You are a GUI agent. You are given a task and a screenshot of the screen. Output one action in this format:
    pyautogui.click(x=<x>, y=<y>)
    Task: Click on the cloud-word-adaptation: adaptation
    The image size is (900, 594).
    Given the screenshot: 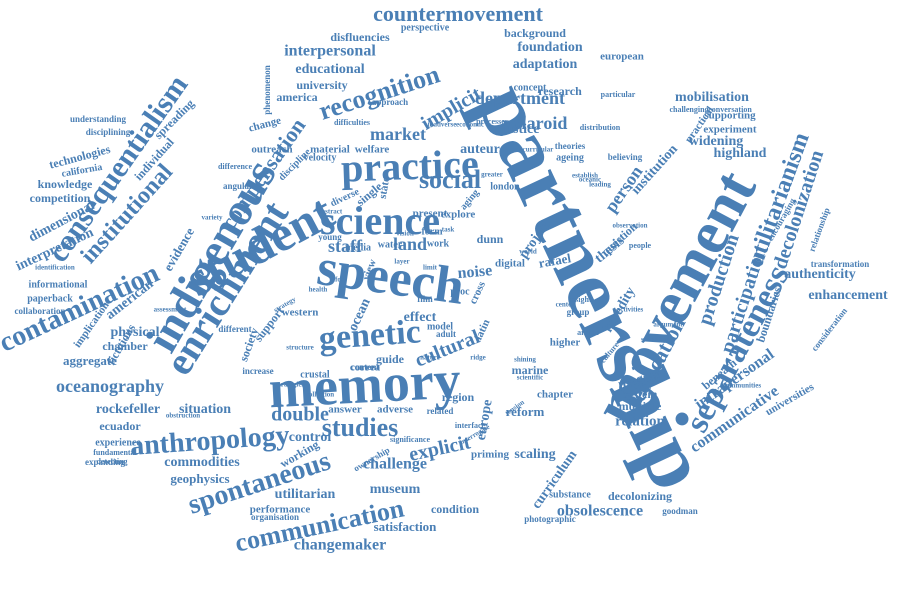 What is the action you would take?
    pyautogui.click(x=545, y=64)
    